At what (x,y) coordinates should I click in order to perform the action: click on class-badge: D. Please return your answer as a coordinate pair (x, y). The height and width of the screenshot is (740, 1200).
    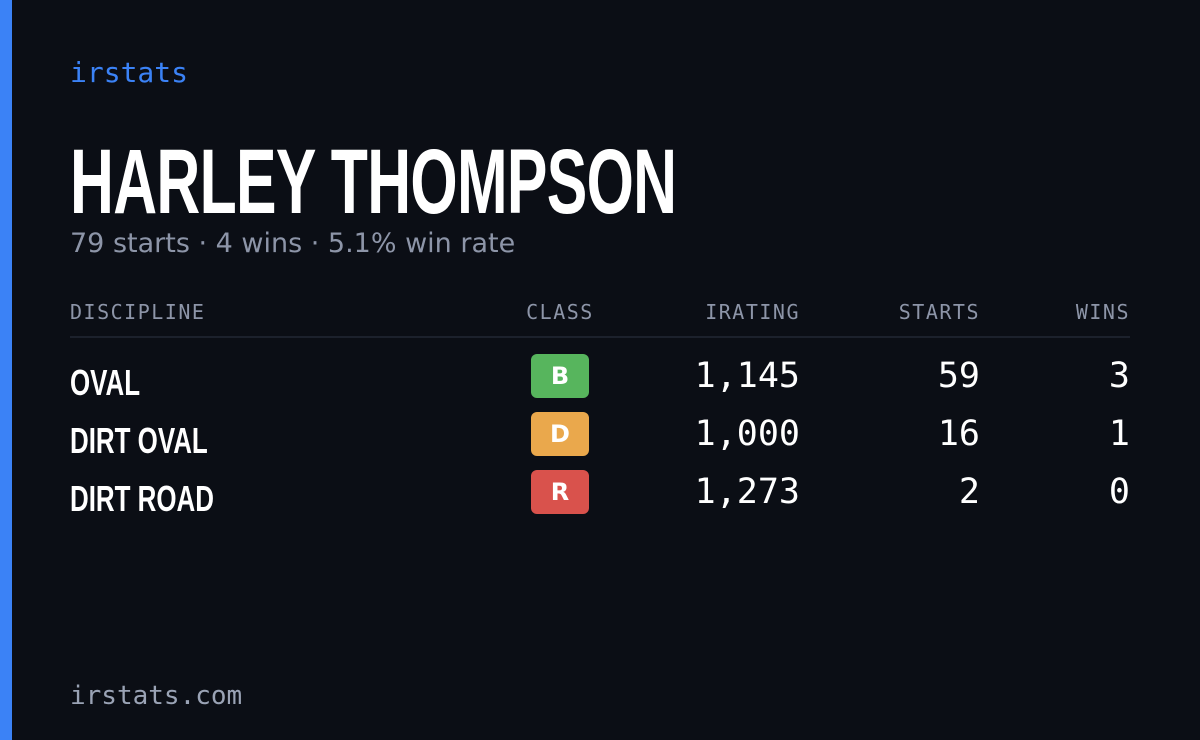
    Looking at the image, I should click on (560, 434).